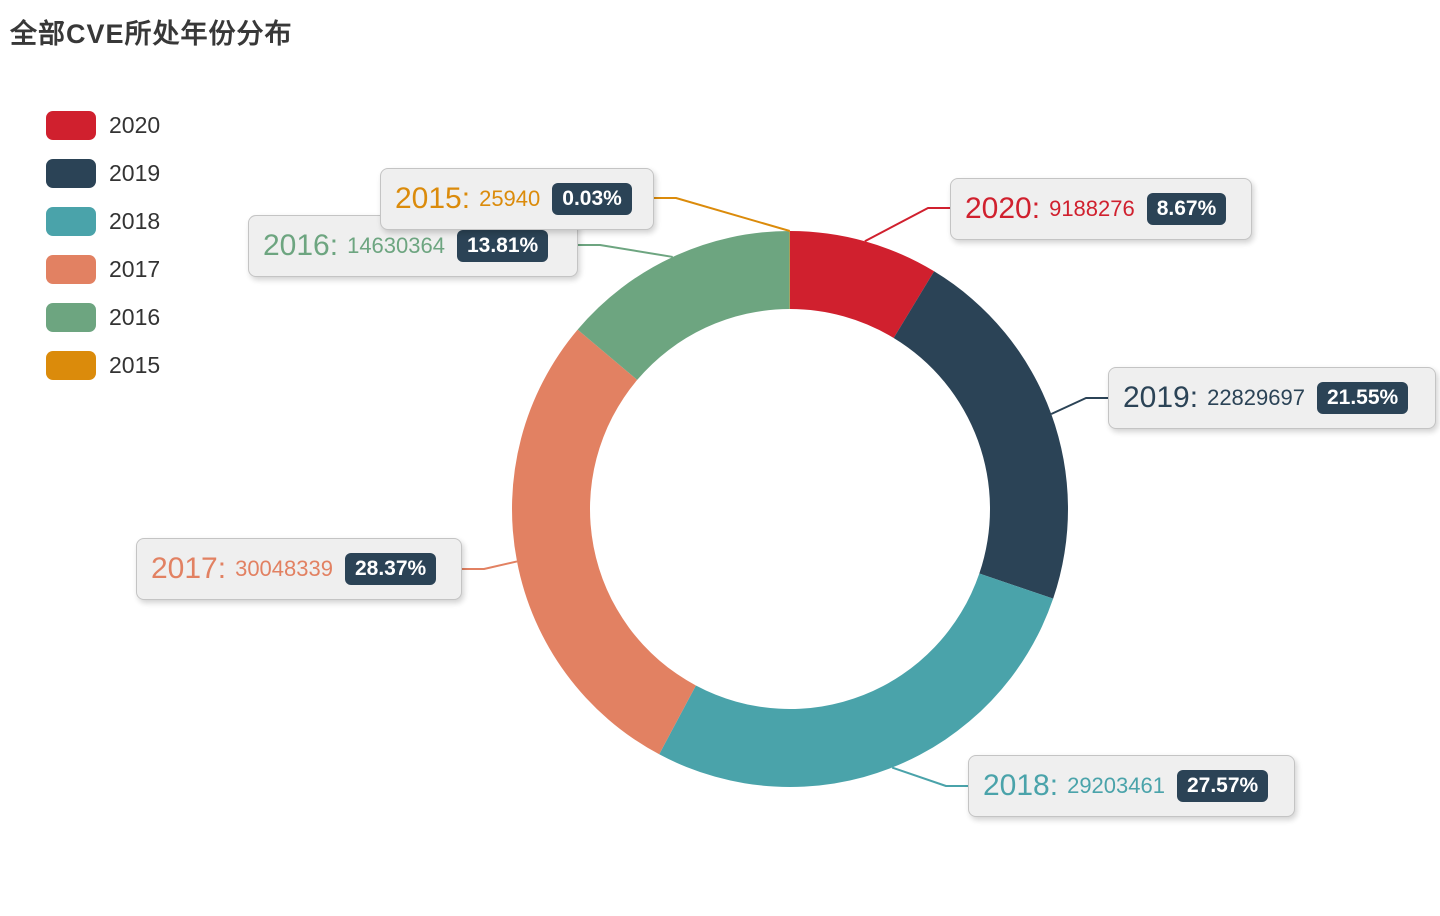 The height and width of the screenshot is (916, 1440). Describe the element at coordinates (1186, 209) in the screenshot. I see `callout-percent-badge: 8.67%` at that location.